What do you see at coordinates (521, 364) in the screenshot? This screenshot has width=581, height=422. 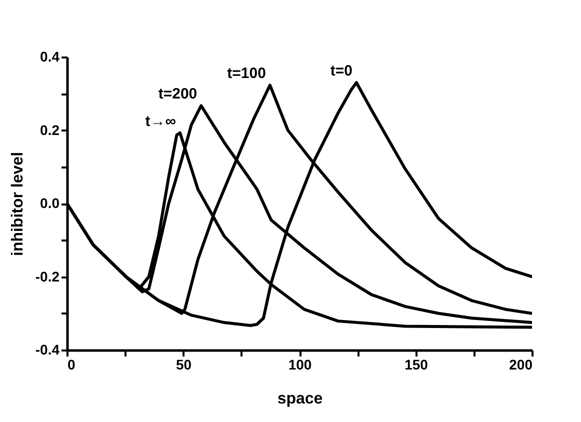 I see `x-tick-label: 200` at bounding box center [521, 364].